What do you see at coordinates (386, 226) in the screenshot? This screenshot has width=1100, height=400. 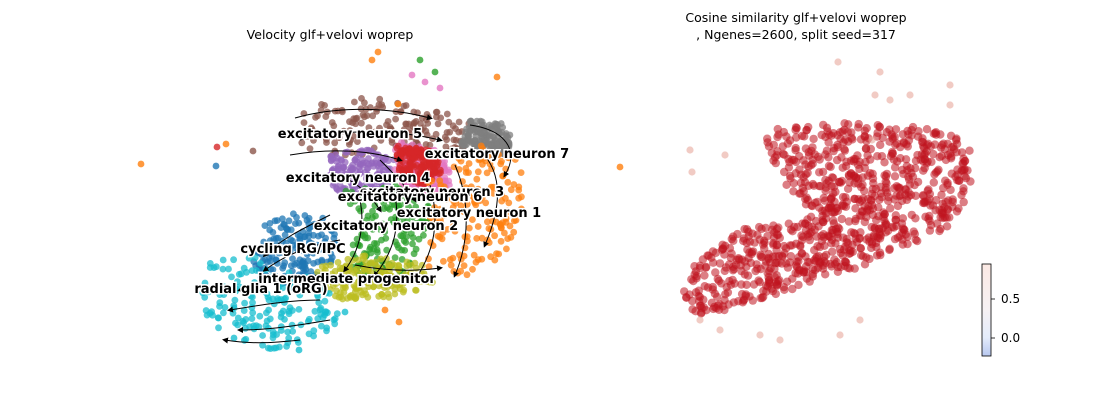 I see `cluster-label-excitatory-neuron-2: excitatory neuron 2` at bounding box center [386, 226].